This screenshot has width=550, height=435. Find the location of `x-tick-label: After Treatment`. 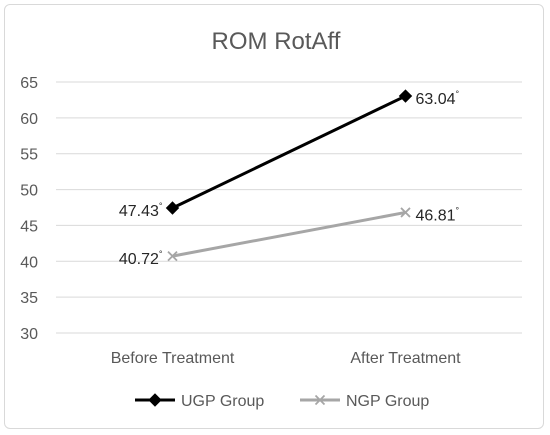

x-tick-label: After Treatment is located at coordinates (405, 358).